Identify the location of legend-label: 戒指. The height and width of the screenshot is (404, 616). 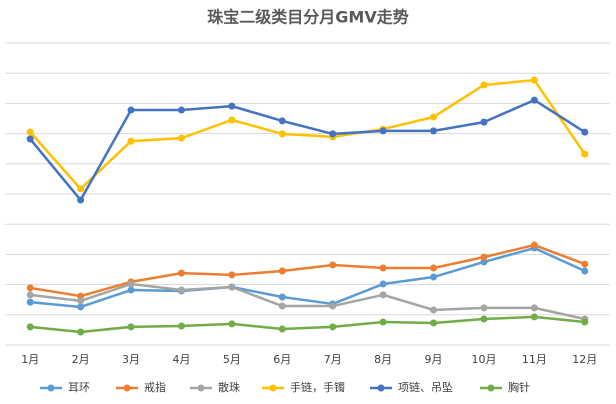
(155, 387).